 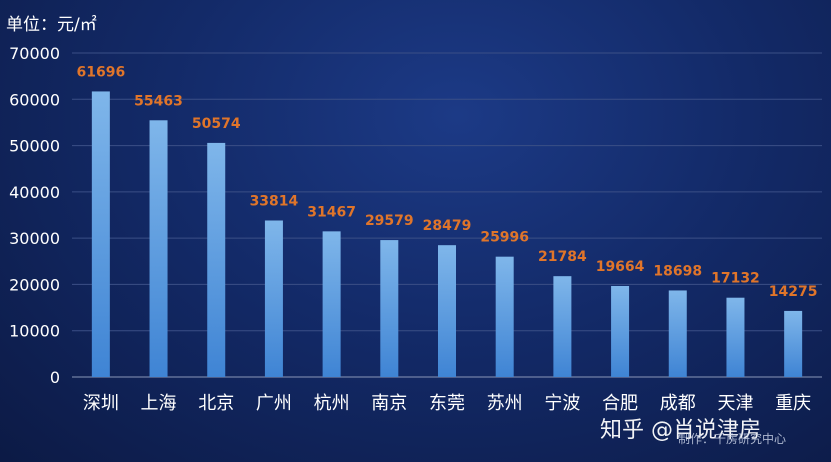 What do you see at coordinates (678, 403) in the screenshot?
I see `x-tick-label: 成都` at bounding box center [678, 403].